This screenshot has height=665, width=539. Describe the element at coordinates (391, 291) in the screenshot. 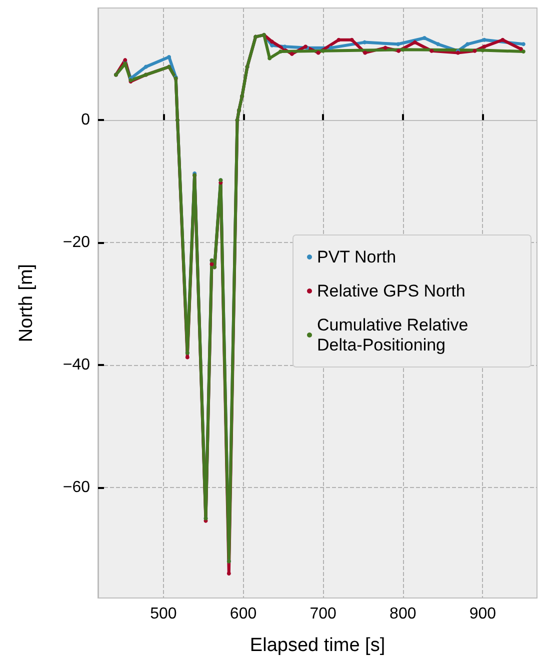

I see `legend-label: Relative GPS North` at that location.